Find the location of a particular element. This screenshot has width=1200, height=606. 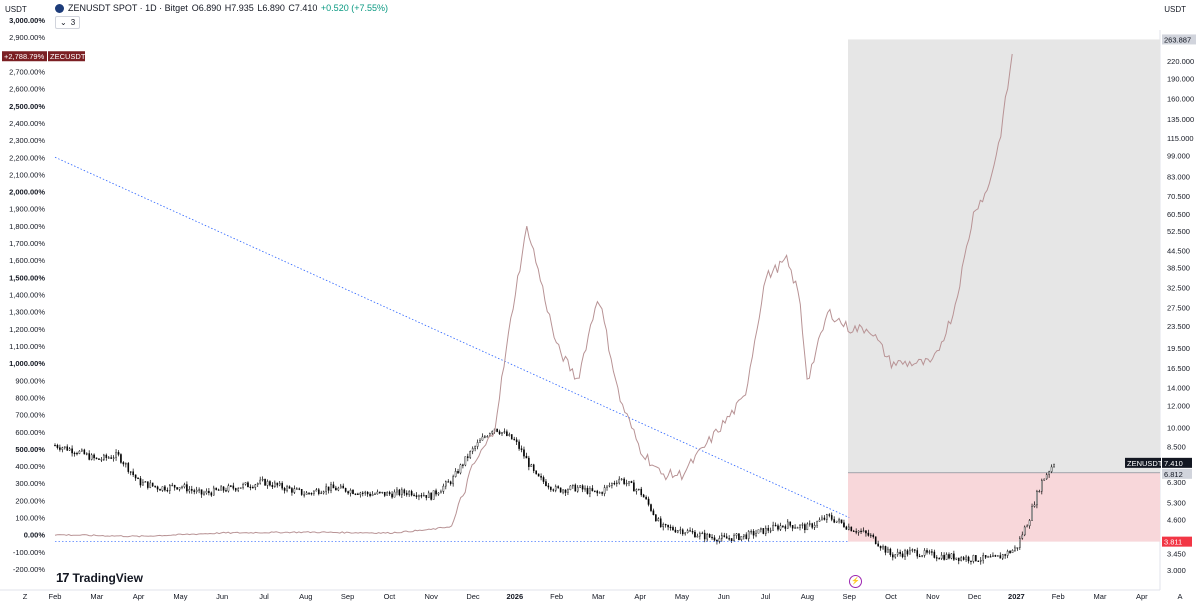

right-axis-tick: 44.500 is located at coordinates (1178, 250).